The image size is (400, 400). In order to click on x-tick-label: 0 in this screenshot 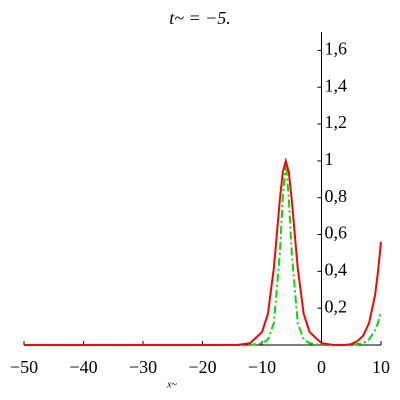, I will do `click(321, 367)`.